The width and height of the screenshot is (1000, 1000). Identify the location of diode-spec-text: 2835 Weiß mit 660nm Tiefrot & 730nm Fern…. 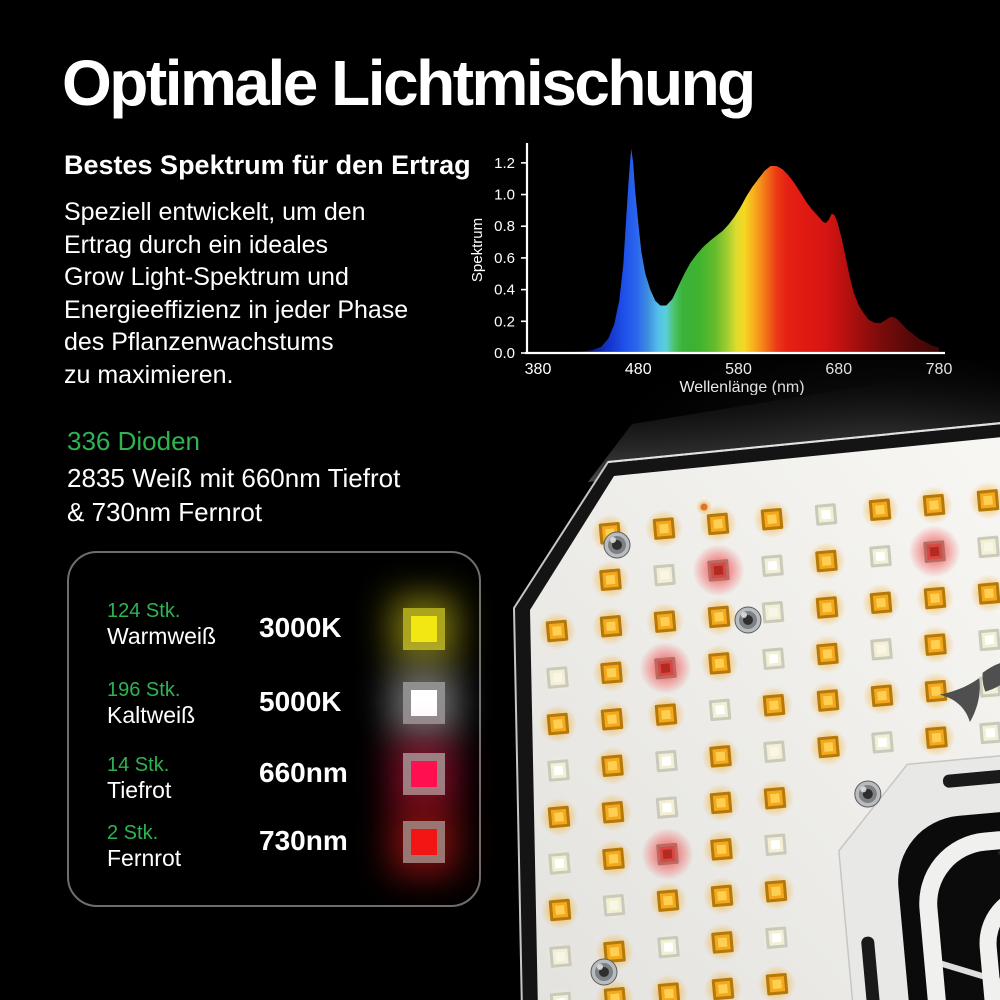
(233, 495).